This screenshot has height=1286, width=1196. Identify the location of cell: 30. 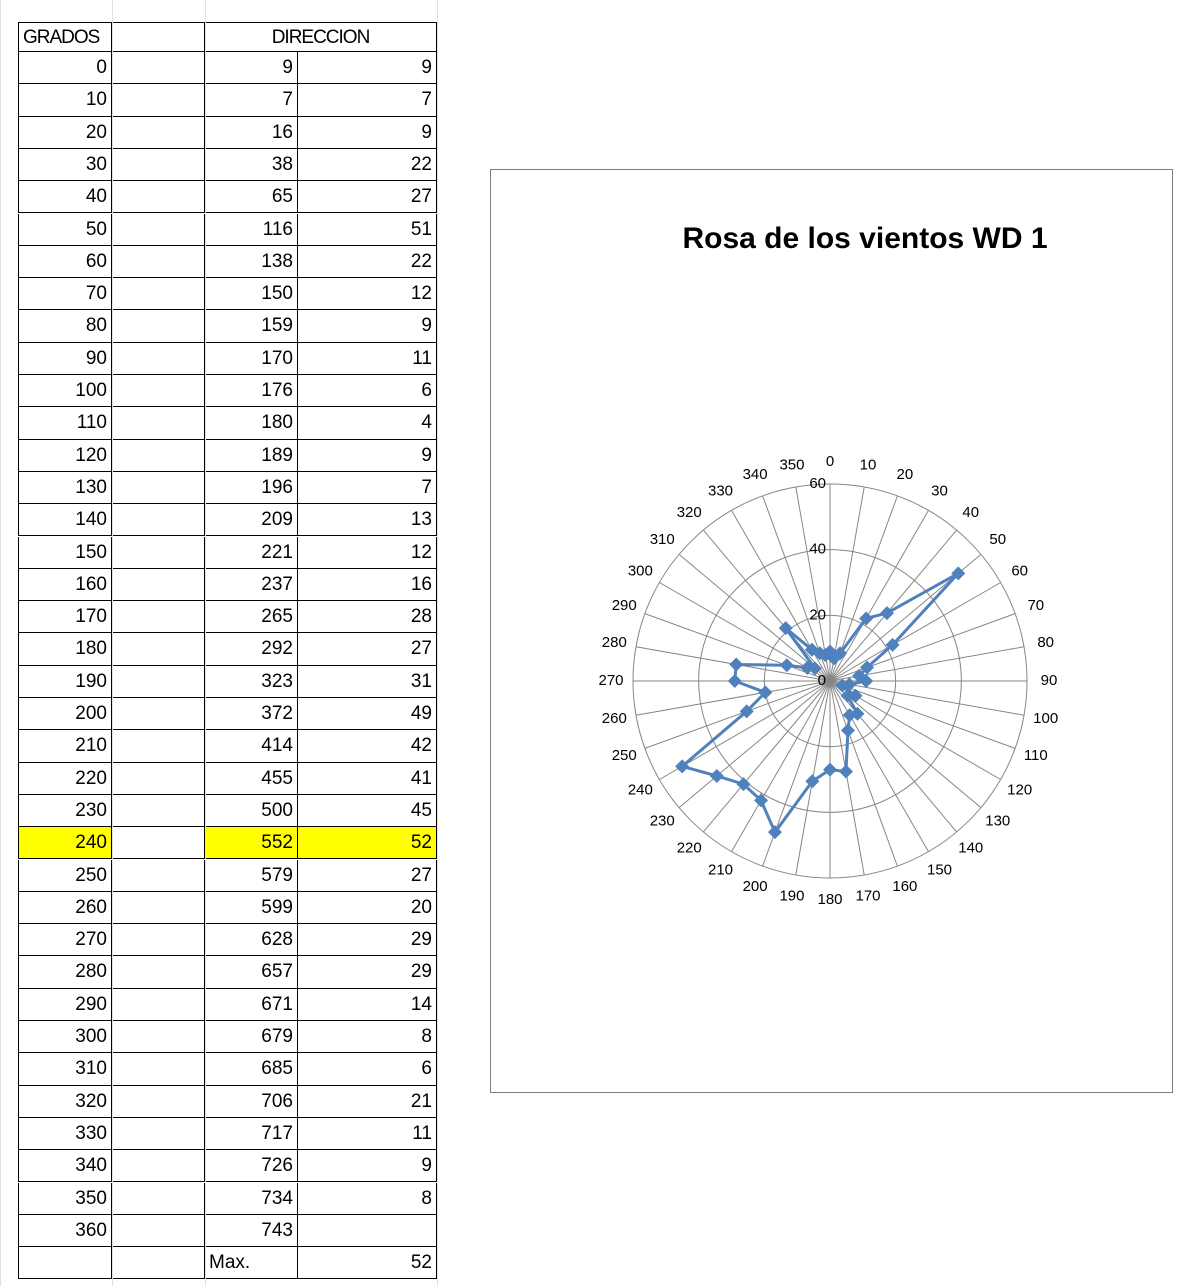
(65, 165).